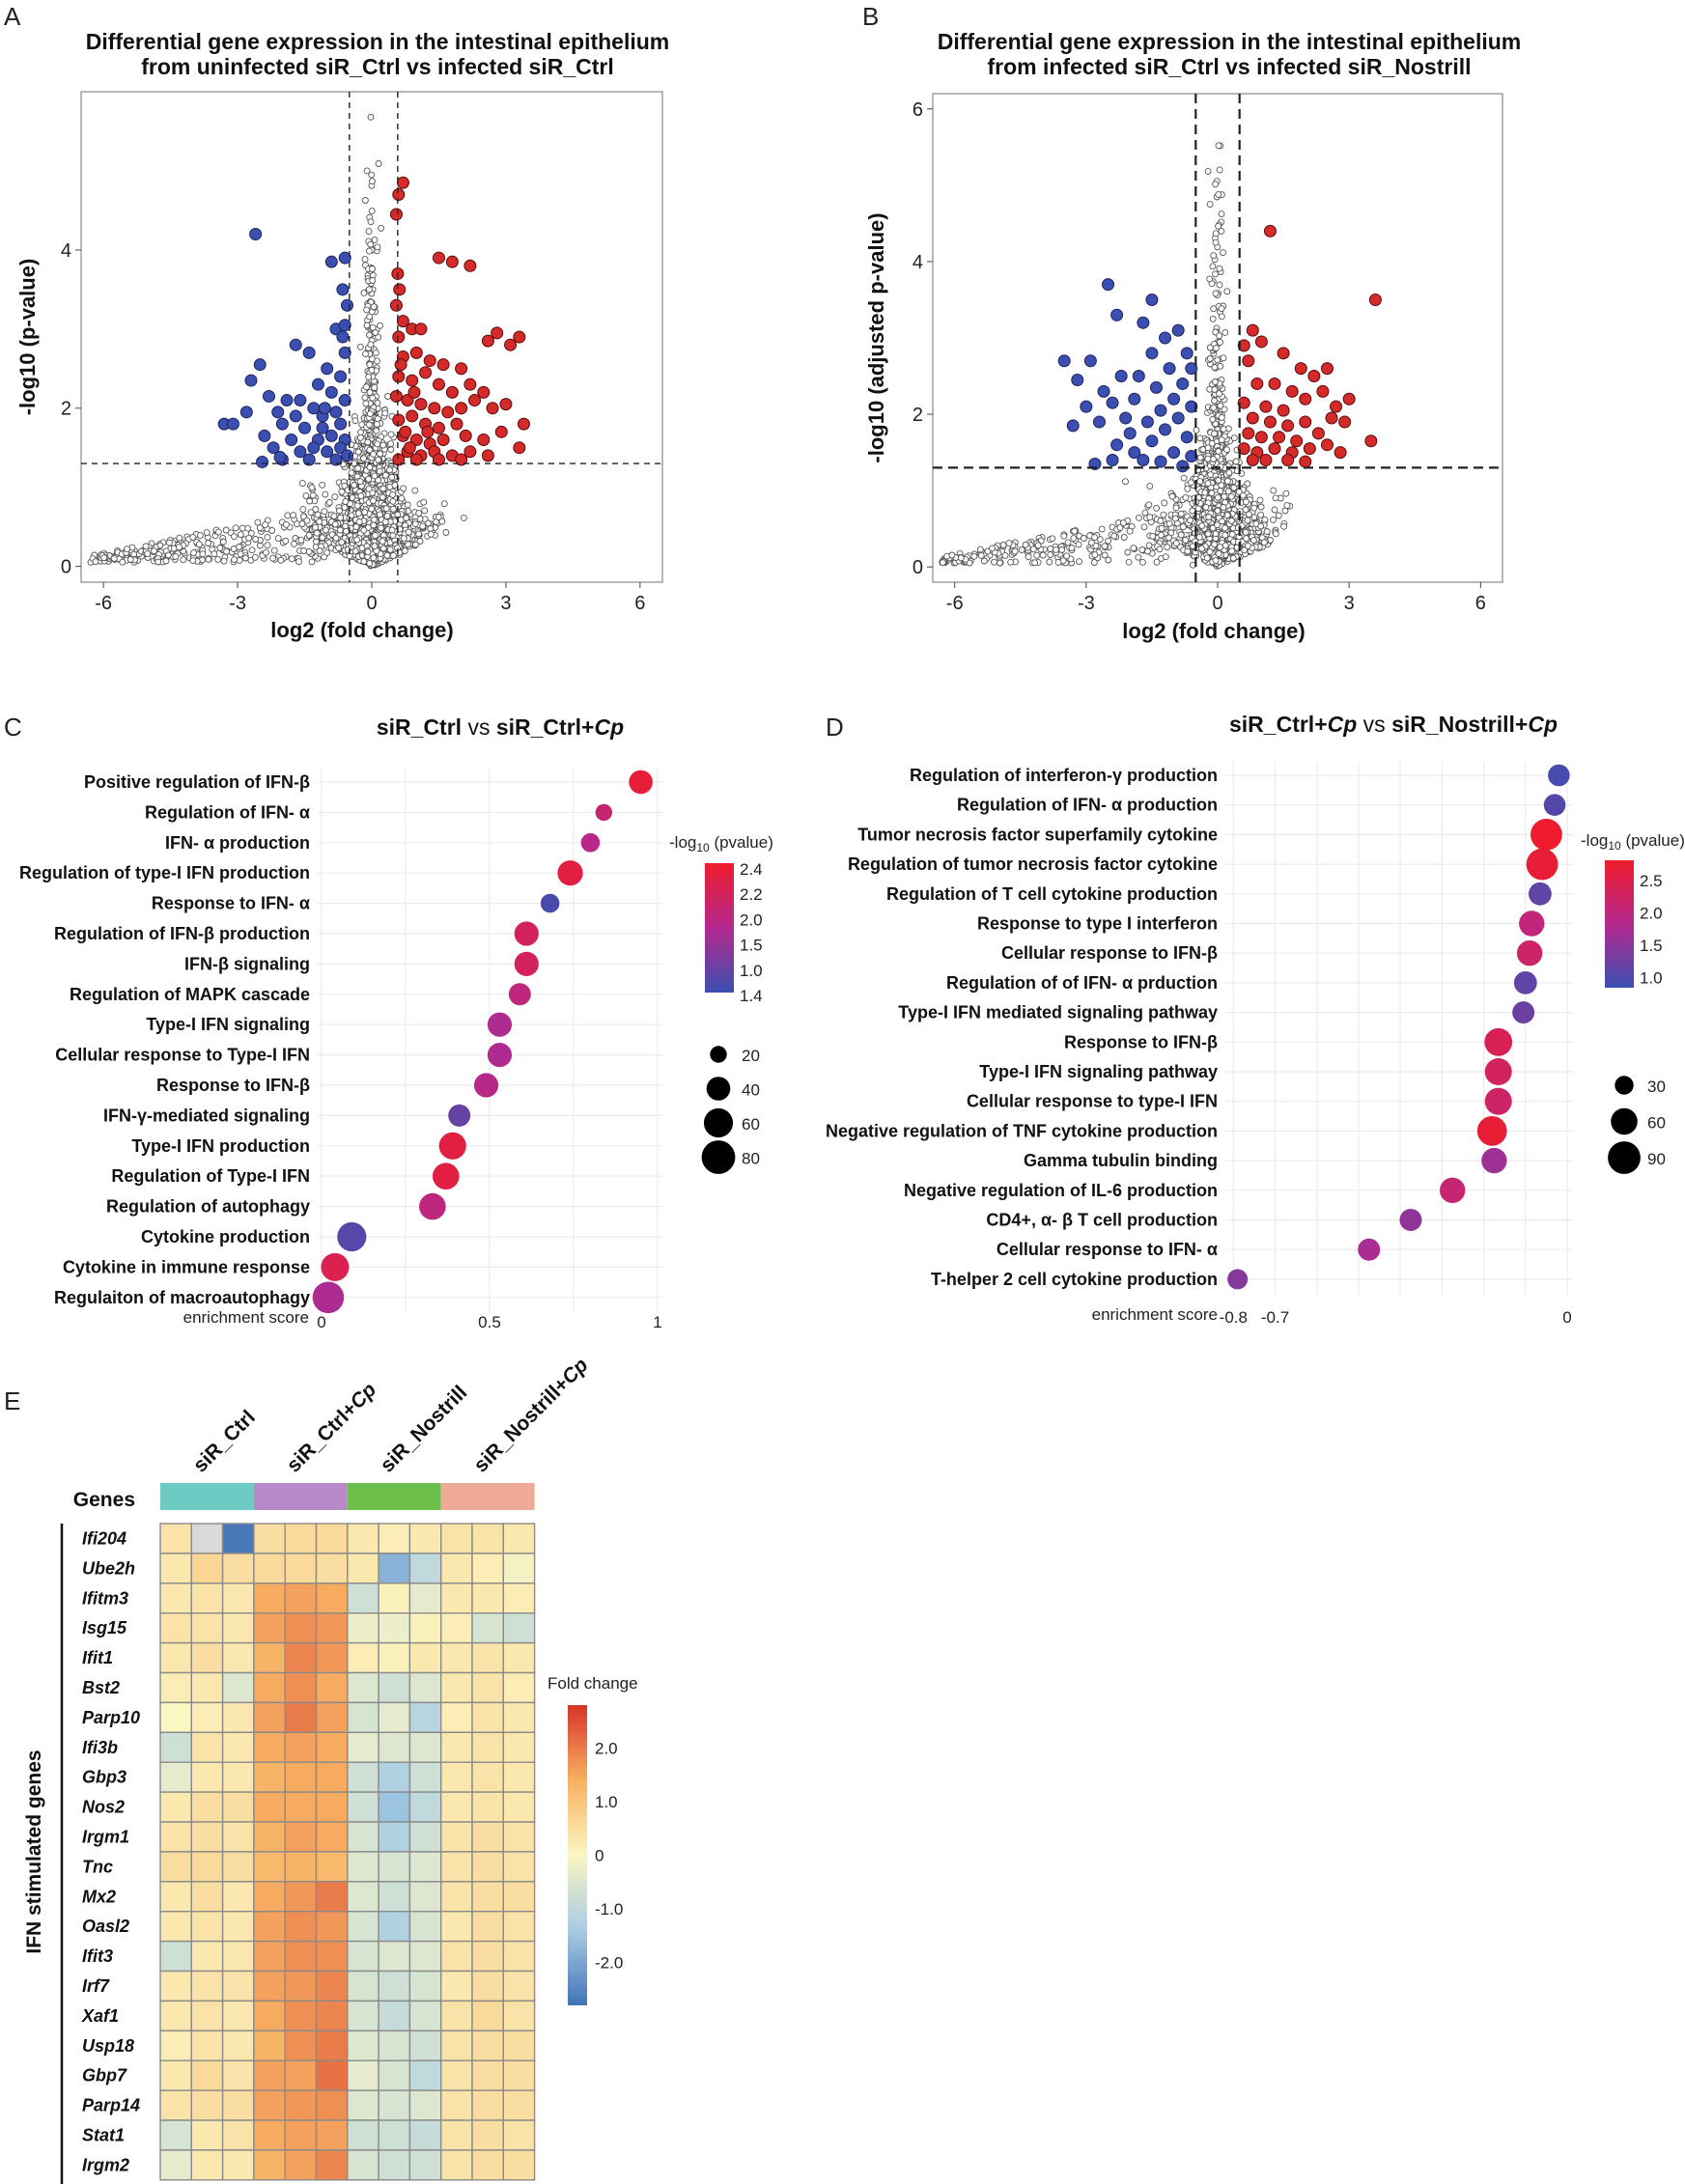  I want to click on y-tick-label: 2, so click(66, 410).